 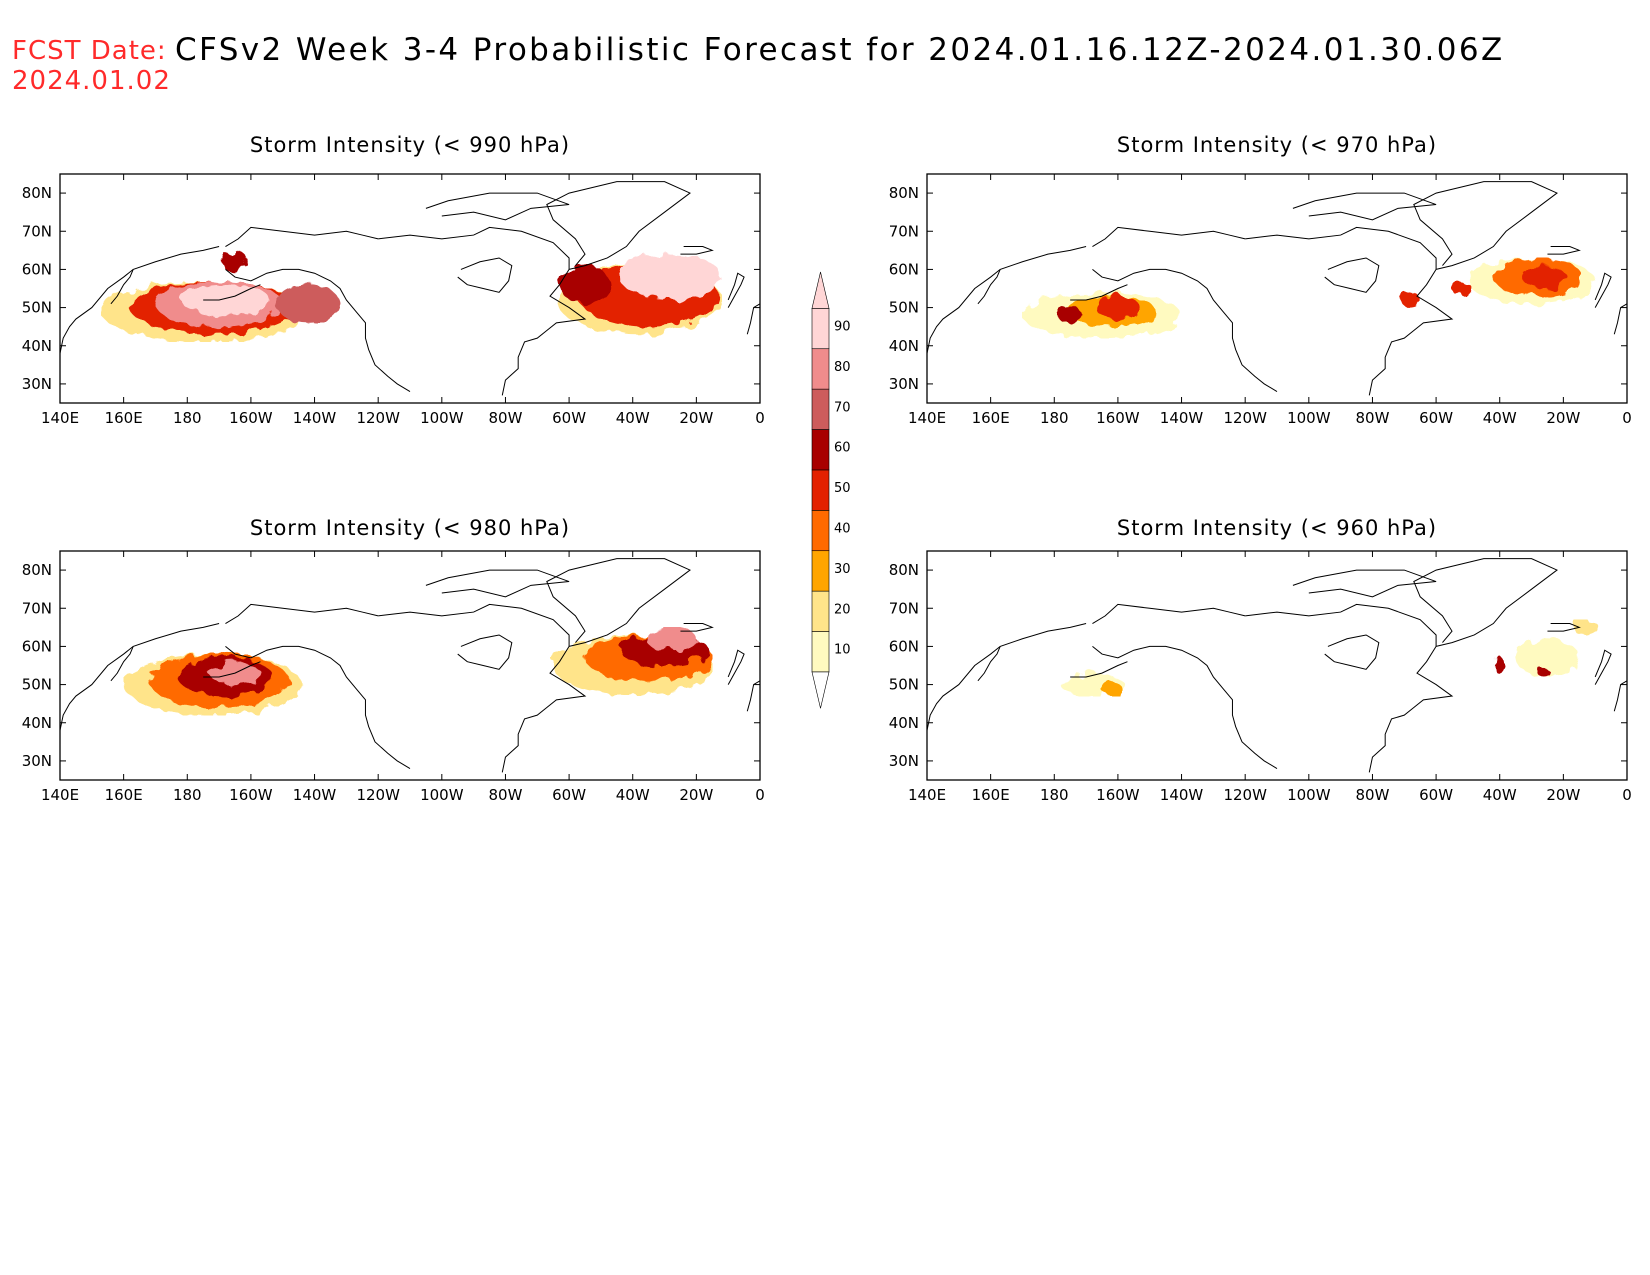 What do you see at coordinates (187, 795) in the screenshot?
I see `lon-tick-label: 180` at bounding box center [187, 795].